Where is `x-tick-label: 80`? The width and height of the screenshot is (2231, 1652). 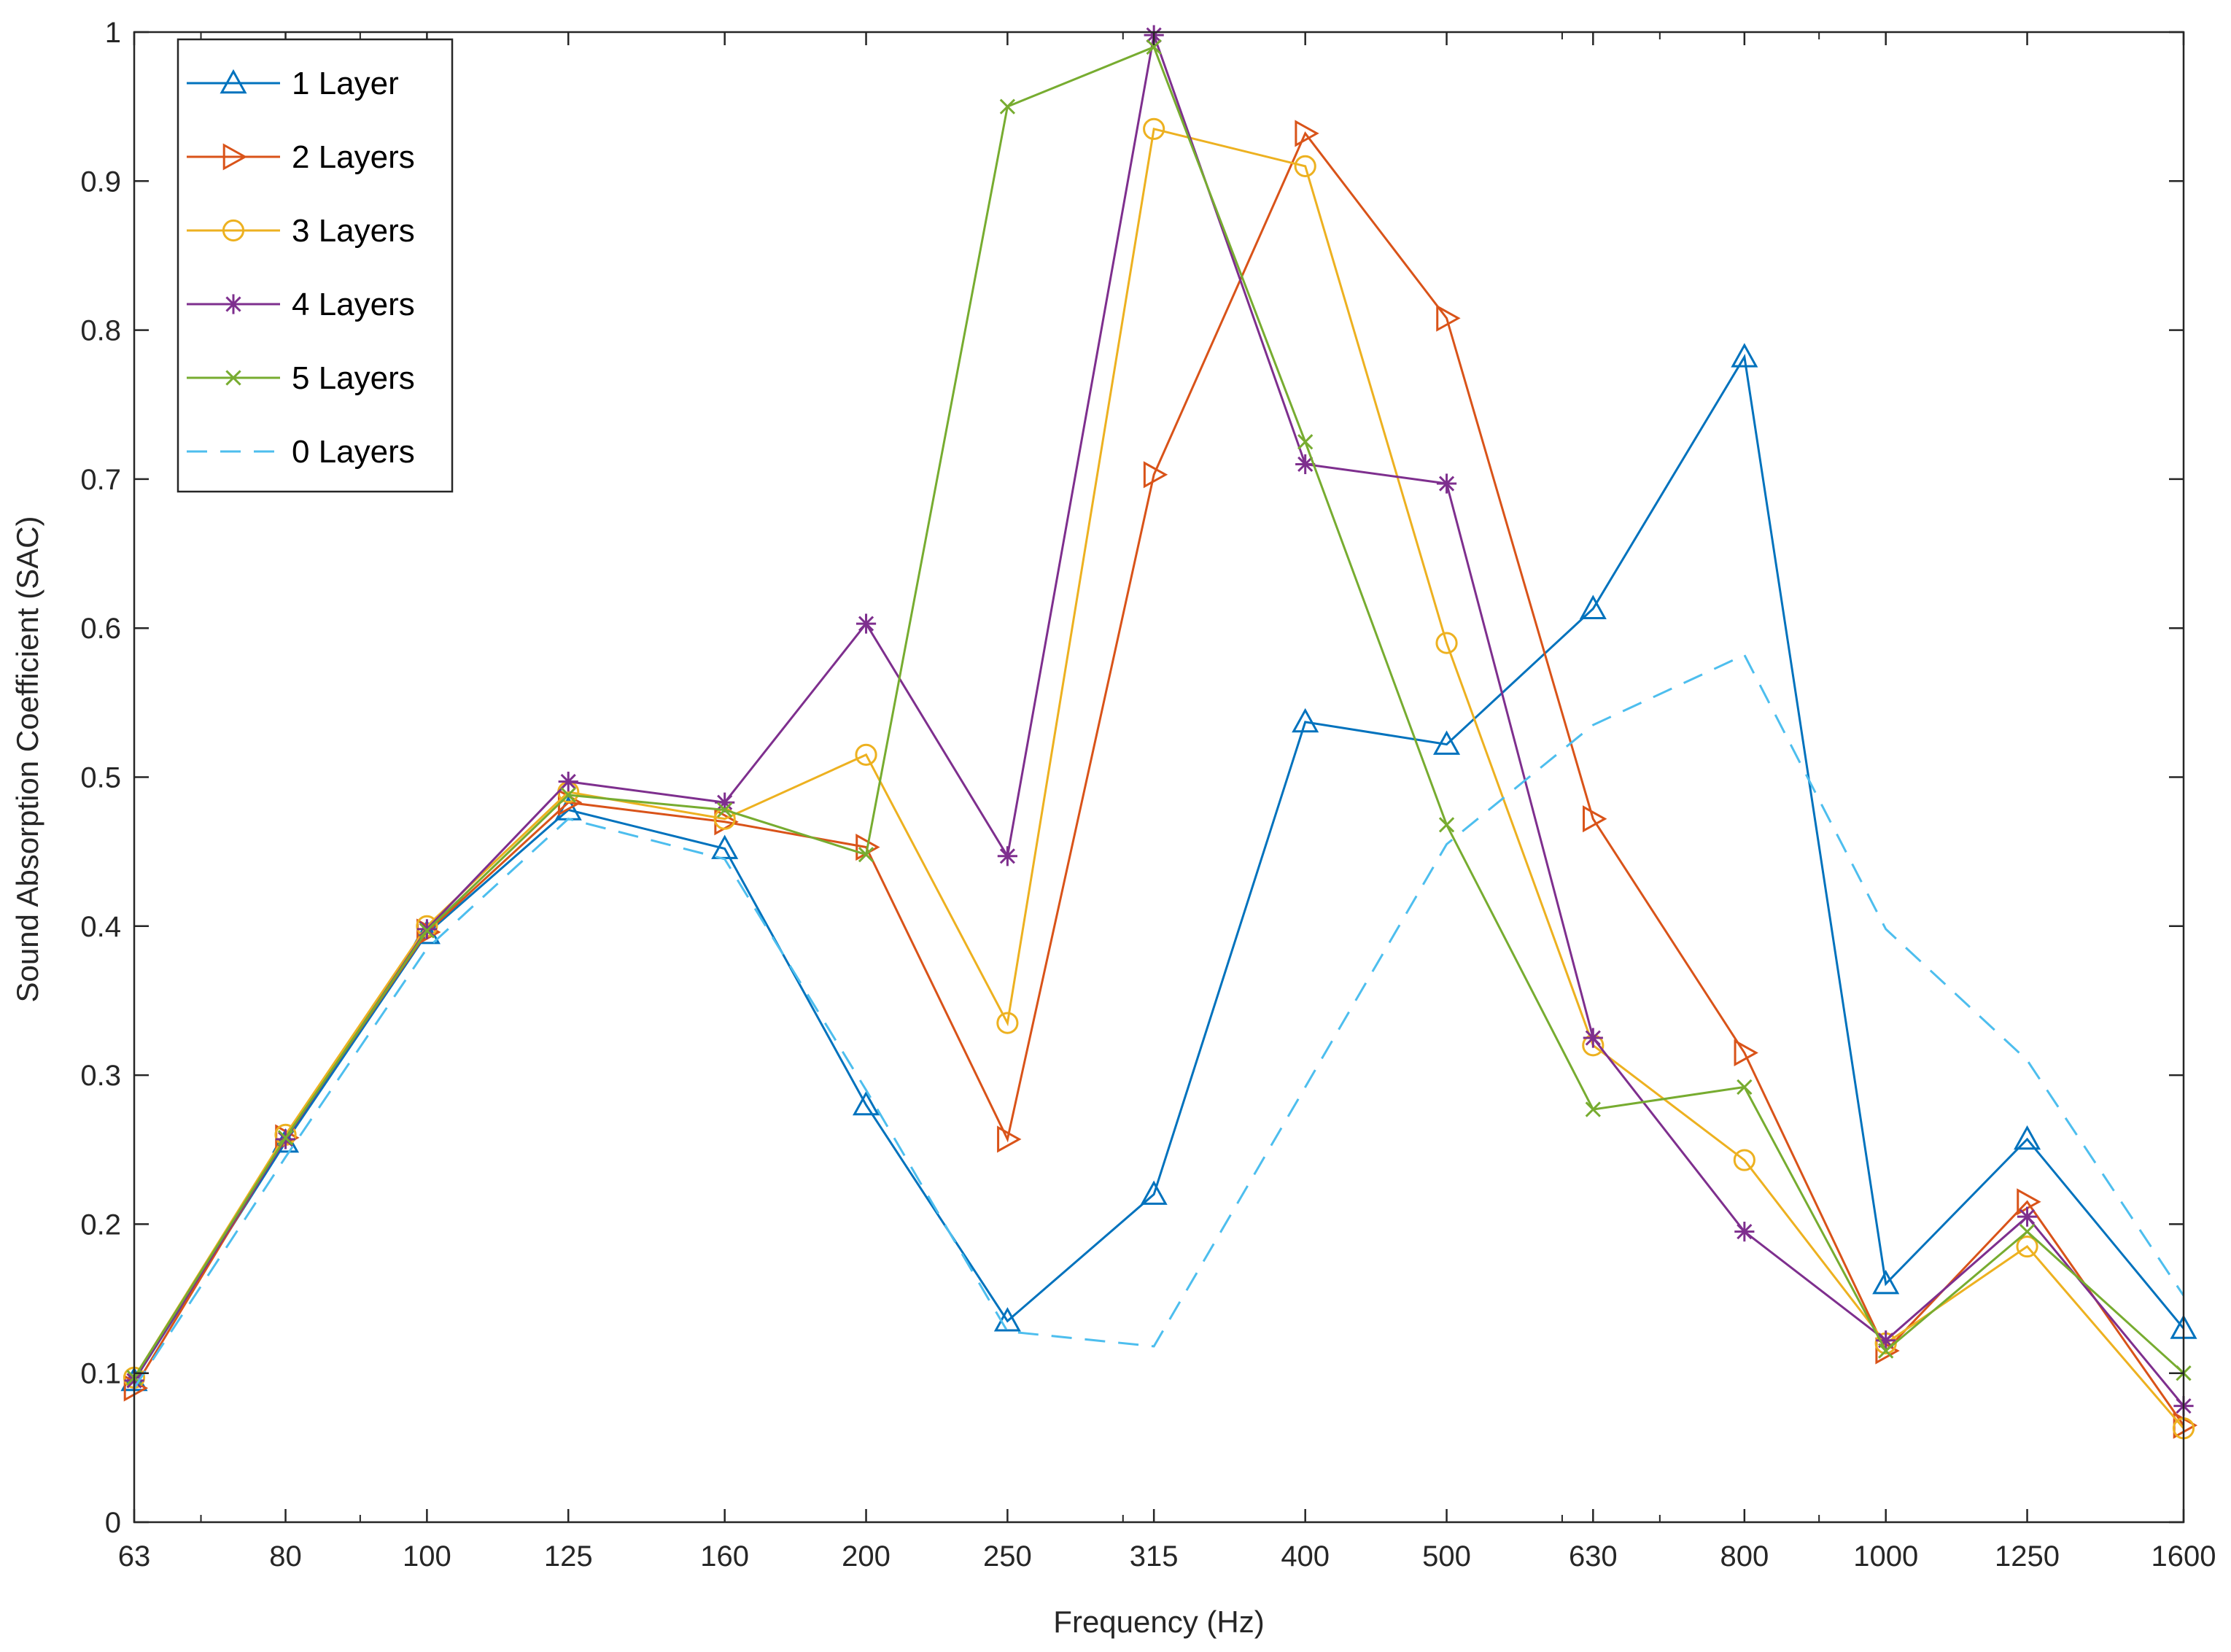
x-tick-label: 80 is located at coordinates (285, 1556).